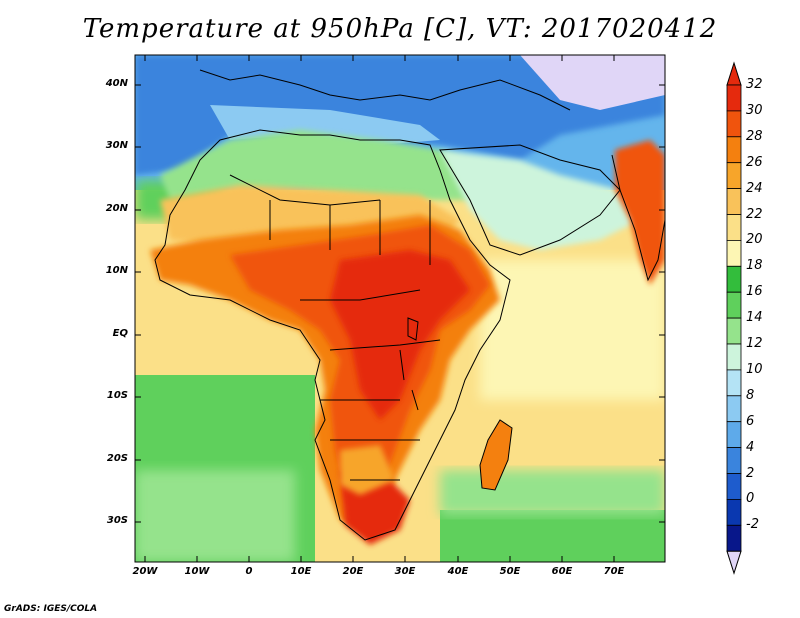 This screenshot has height=618, width=800. Describe the element at coordinates (754, 318) in the screenshot. I see `colorbar-label: 14` at that location.